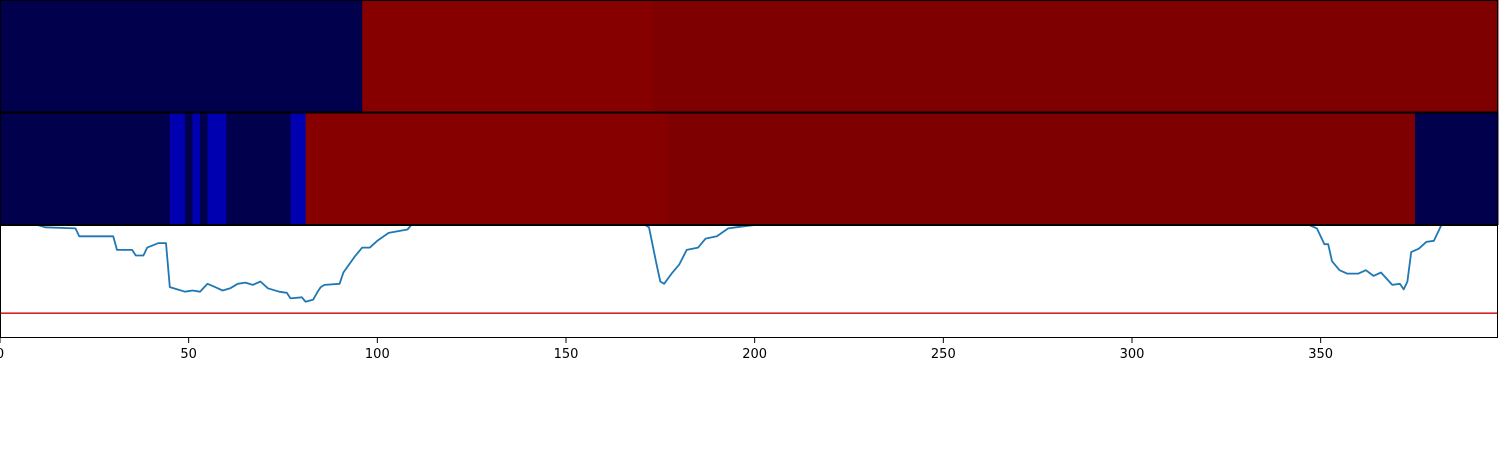 This screenshot has width=1500, height=450. I want to click on x-tick-label-100: 100, so click(377, 354).